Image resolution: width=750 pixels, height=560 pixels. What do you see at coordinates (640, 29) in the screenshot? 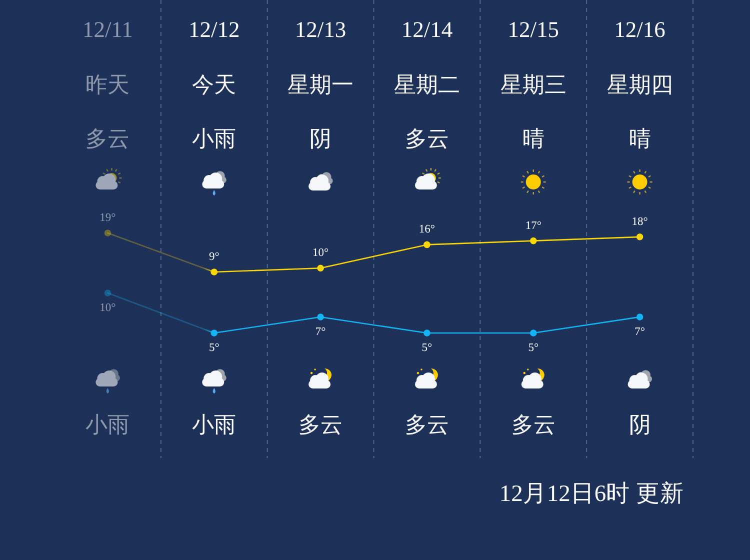
I see `x-tick-label: 12/16` at bounding box center [640, 29].